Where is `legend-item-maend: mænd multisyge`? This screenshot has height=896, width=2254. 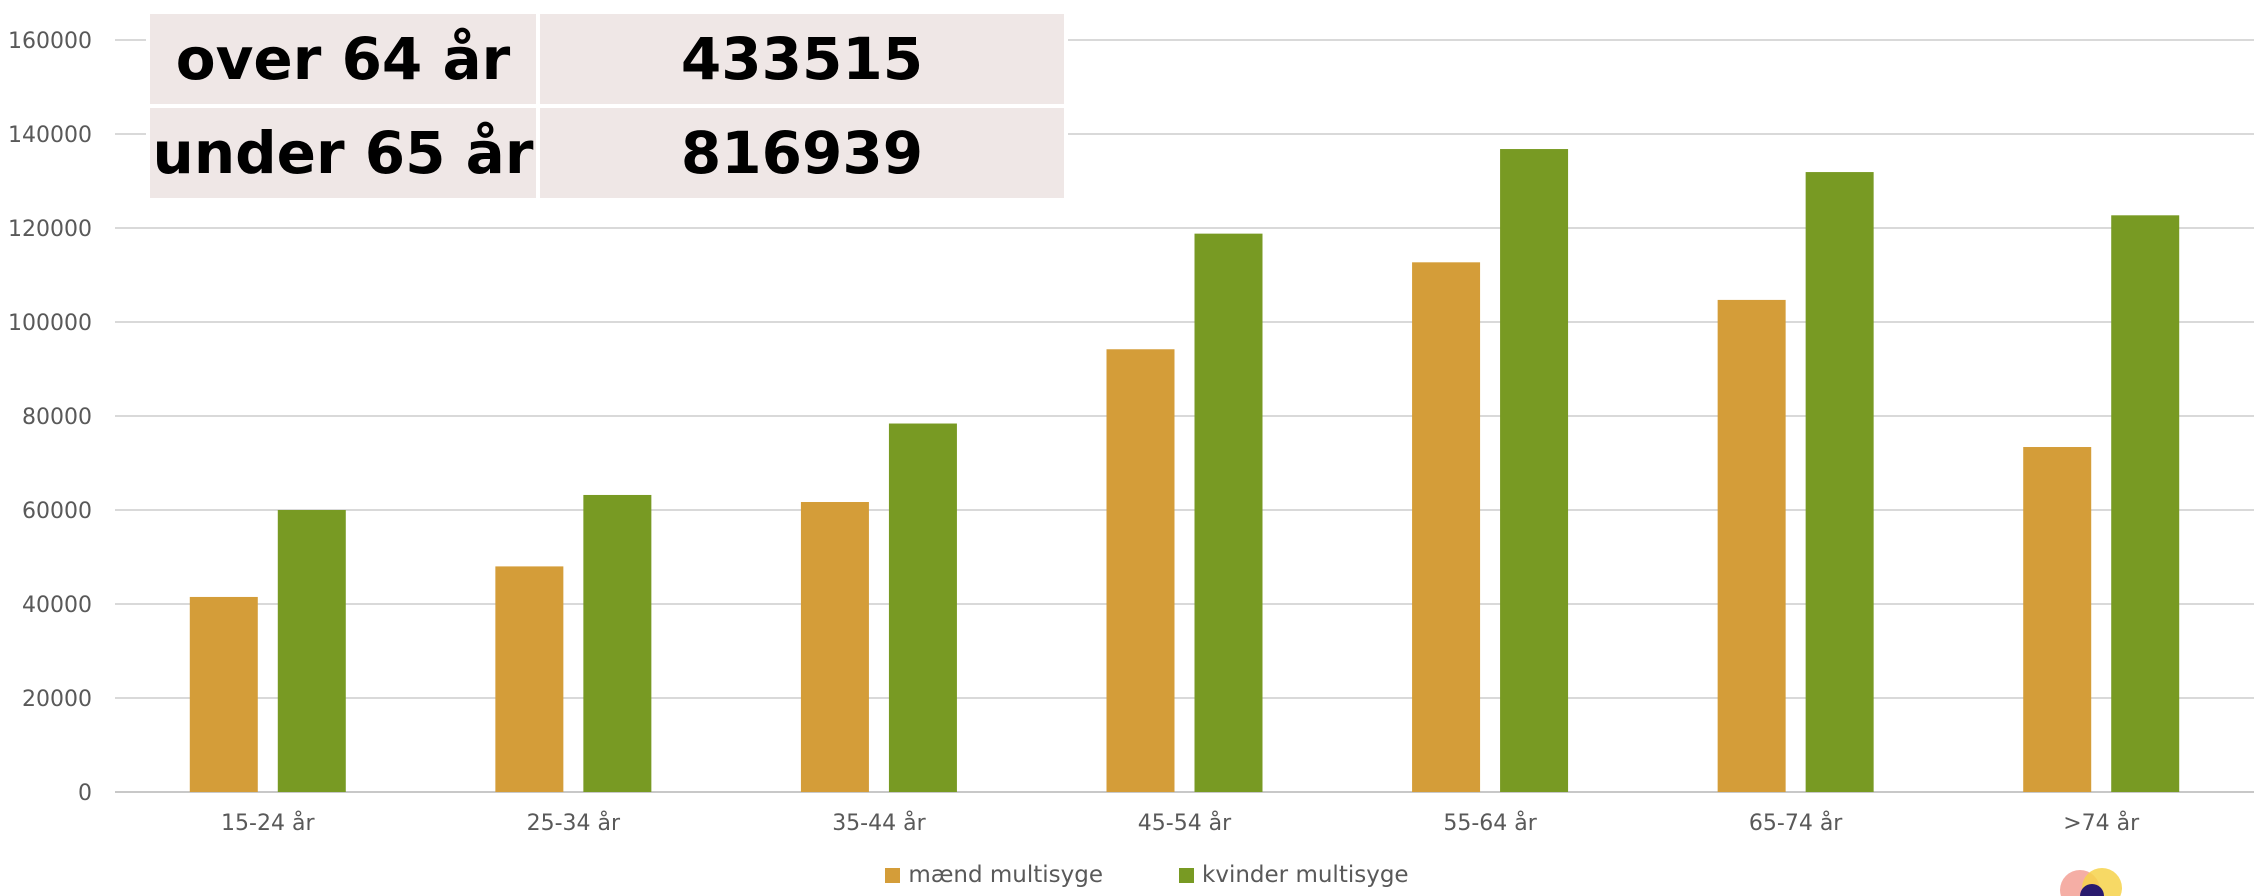
legend-item-maend: mænd multisyge is located at coordinates (994, 875).